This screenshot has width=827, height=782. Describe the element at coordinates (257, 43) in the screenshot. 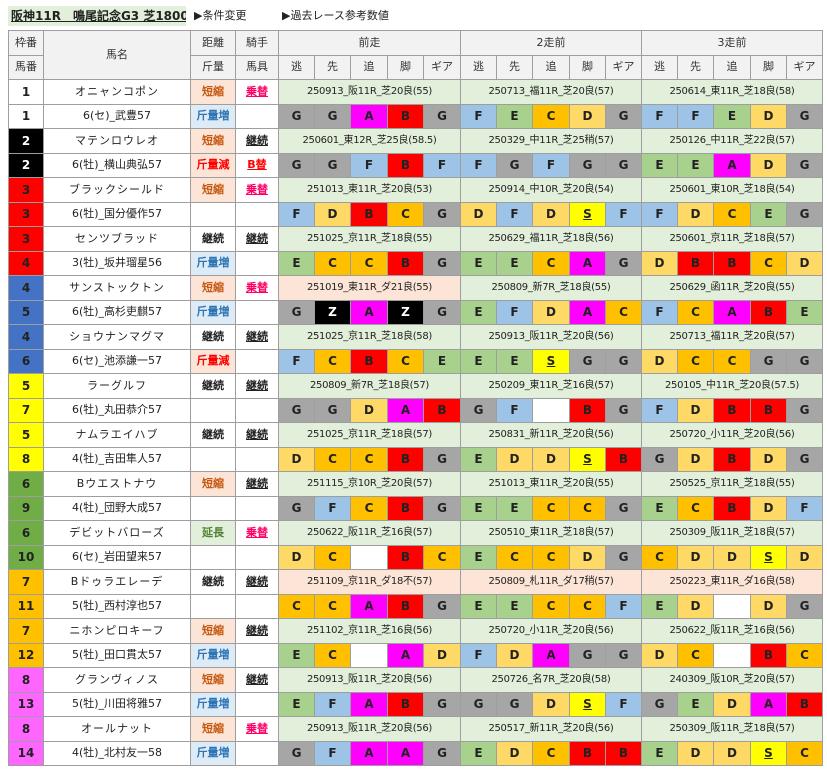

I see `col-header-rider: 騎手` at that location.